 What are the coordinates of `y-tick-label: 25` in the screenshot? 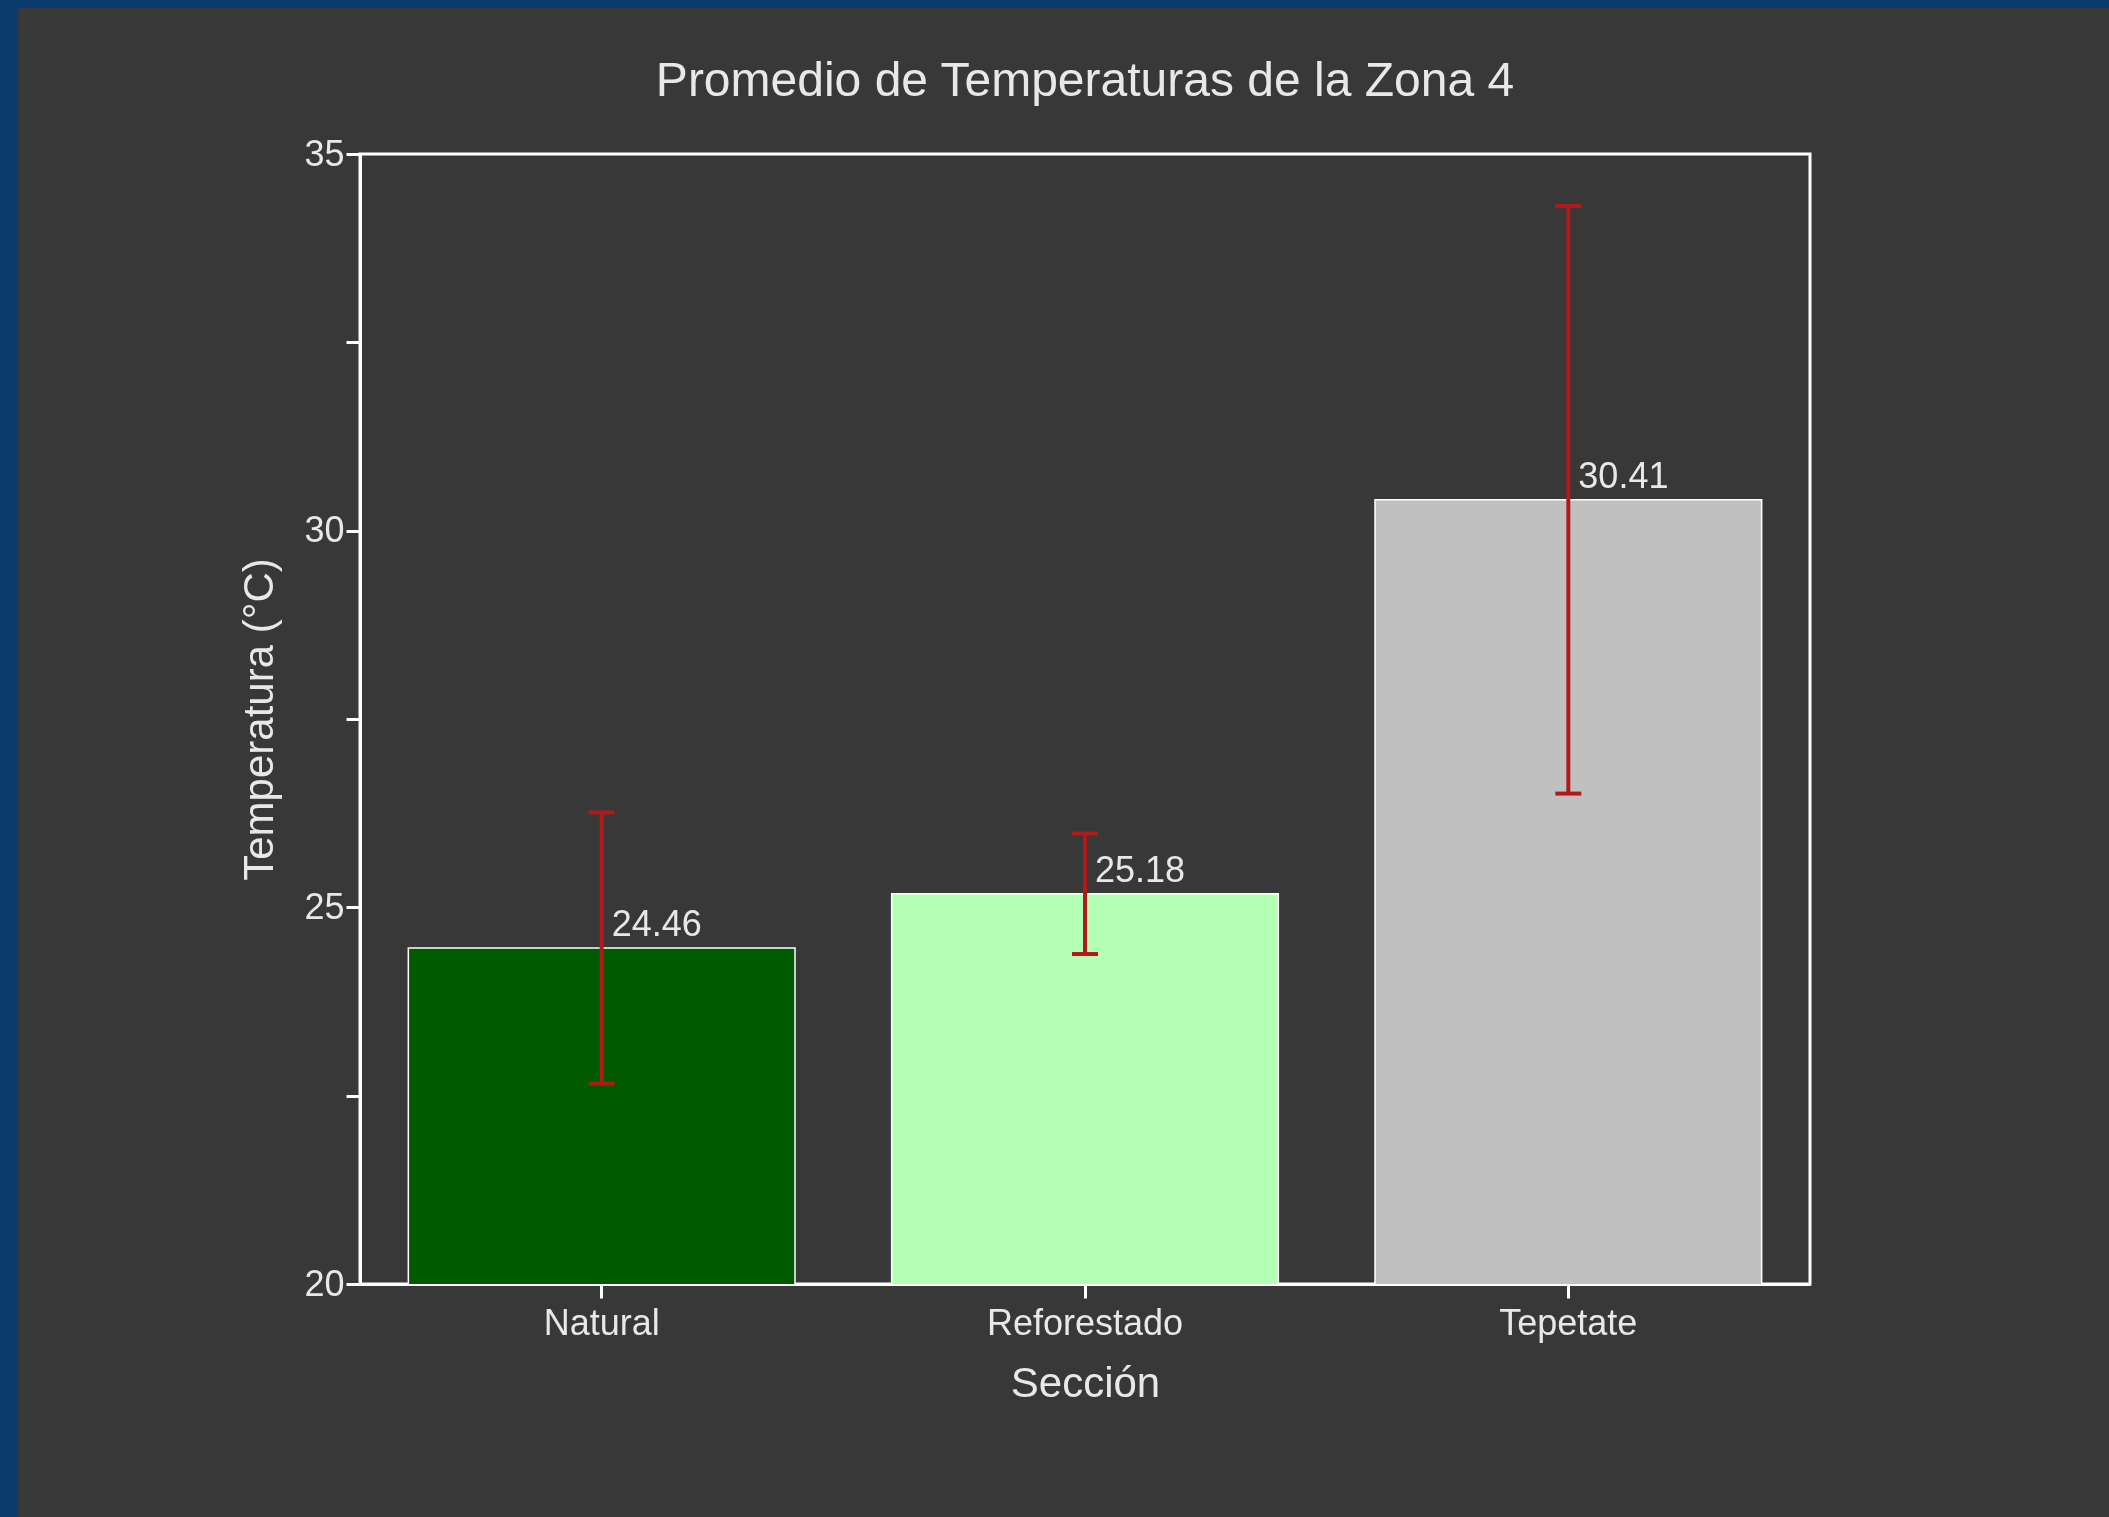 It's located at (324, 906).